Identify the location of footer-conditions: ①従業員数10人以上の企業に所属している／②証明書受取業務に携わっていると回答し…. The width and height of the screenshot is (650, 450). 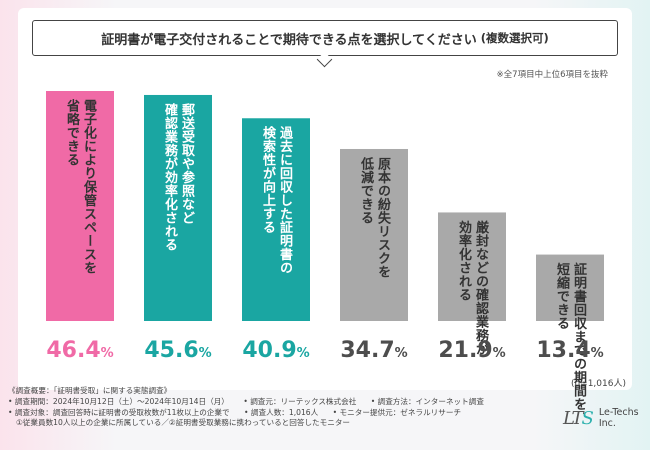
(183, 423).